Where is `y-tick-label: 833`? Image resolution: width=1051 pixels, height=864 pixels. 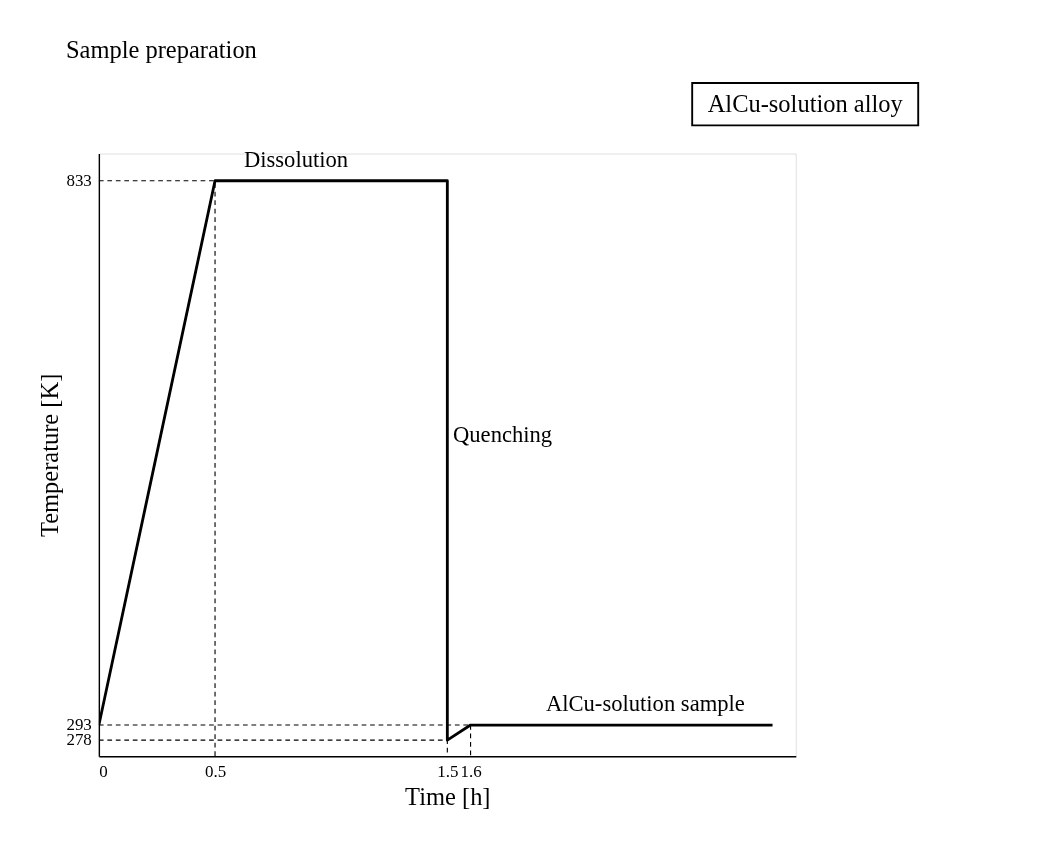
y-tick-label: 833 is located at coordinates (79, 180).